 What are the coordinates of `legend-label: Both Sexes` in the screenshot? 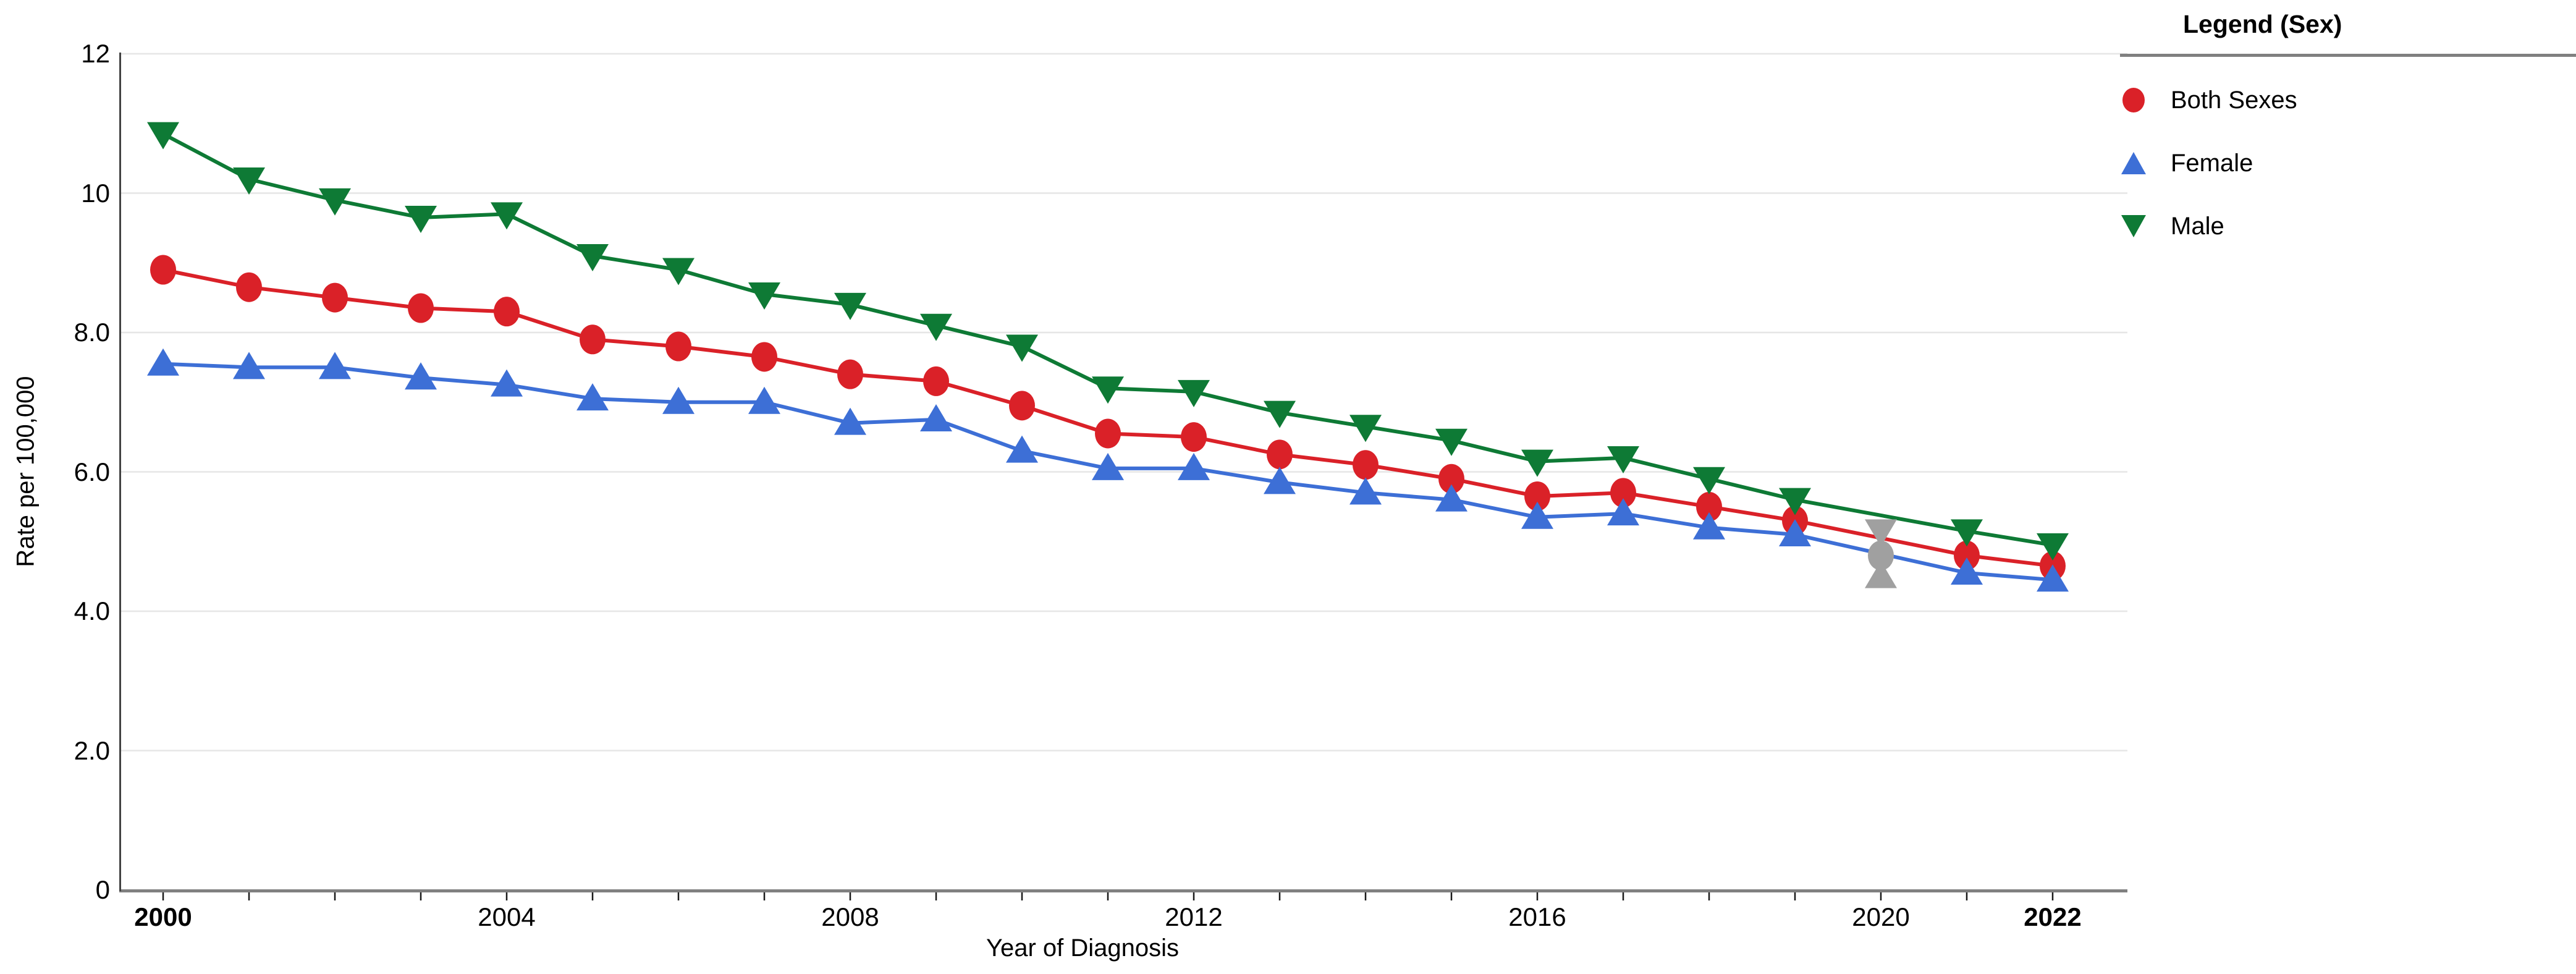 It's located at (2234, 100).